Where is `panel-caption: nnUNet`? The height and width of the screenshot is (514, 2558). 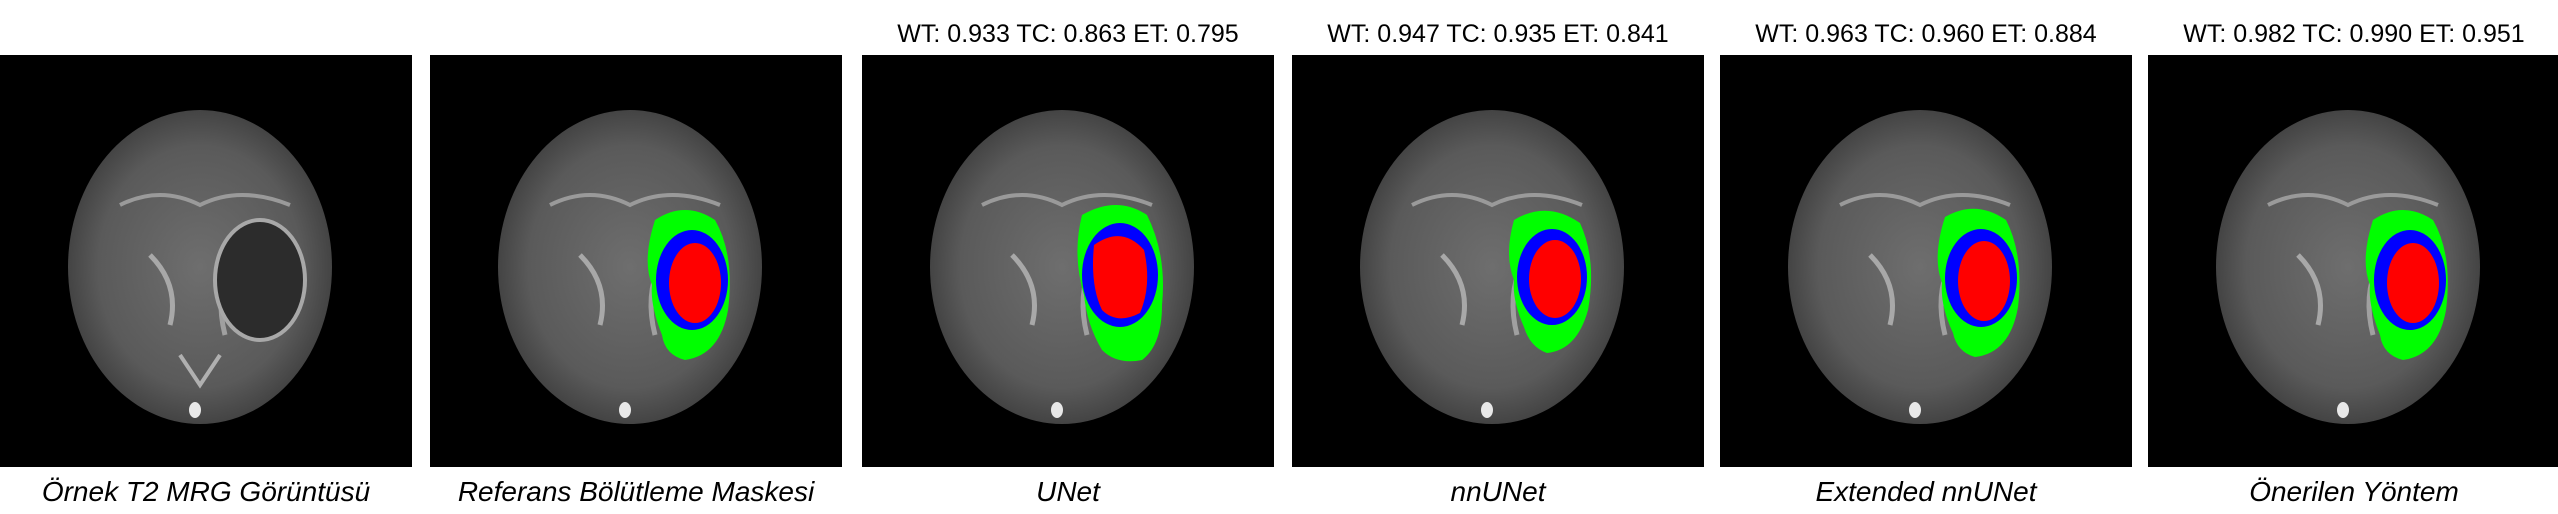 panel-caption: nnUNet is located at coordinates (1498, 491).